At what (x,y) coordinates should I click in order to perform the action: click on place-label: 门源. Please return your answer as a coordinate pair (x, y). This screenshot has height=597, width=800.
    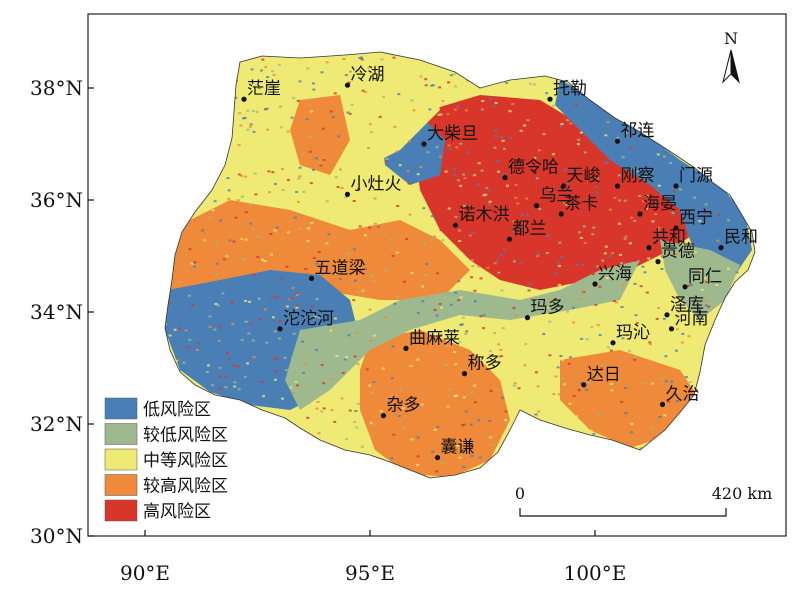
    Looking at the image, I should click on (696, 176).